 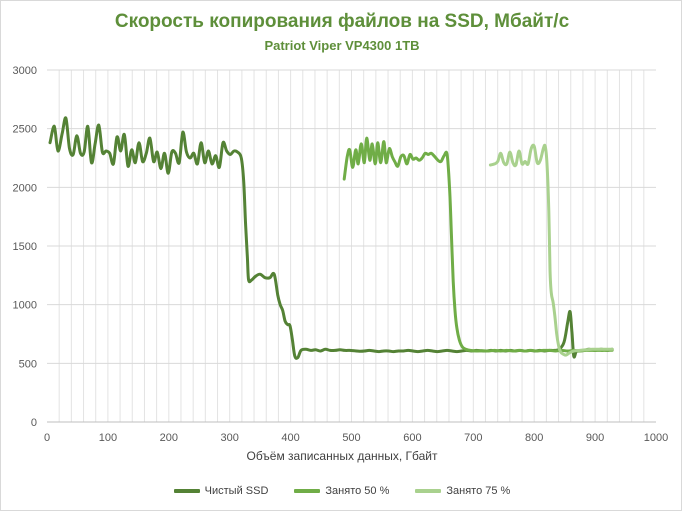 What do you see at coordinates (25, 306) in the screenshot?
I see `y-tick-label: 1000` at bounding box center [25, 306].